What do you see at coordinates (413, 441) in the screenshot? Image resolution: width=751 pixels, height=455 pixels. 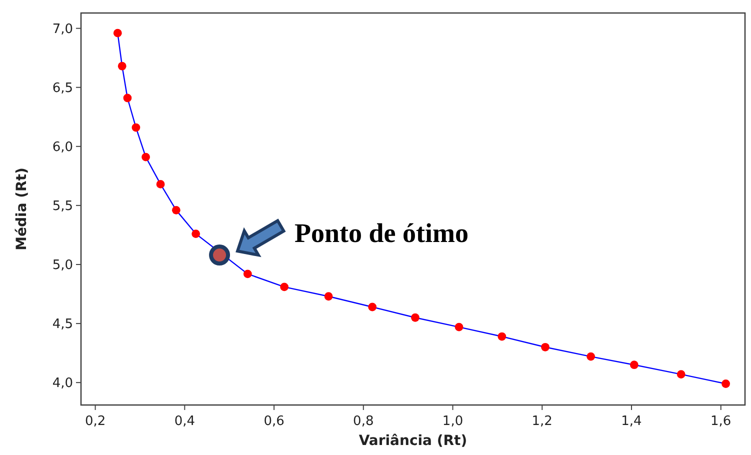 I see `x-axis-title: Variância (Rt)` at bounding box center [413, 441].